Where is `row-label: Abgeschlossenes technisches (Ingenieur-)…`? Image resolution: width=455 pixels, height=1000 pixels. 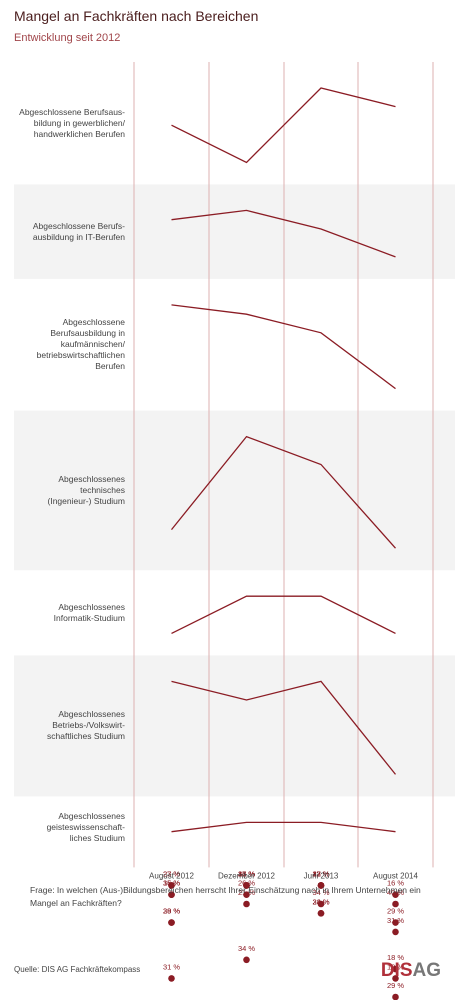
row-label: Abgeschlossenes technisches (Ingenieur-)… is located at coordinates (86, 489).